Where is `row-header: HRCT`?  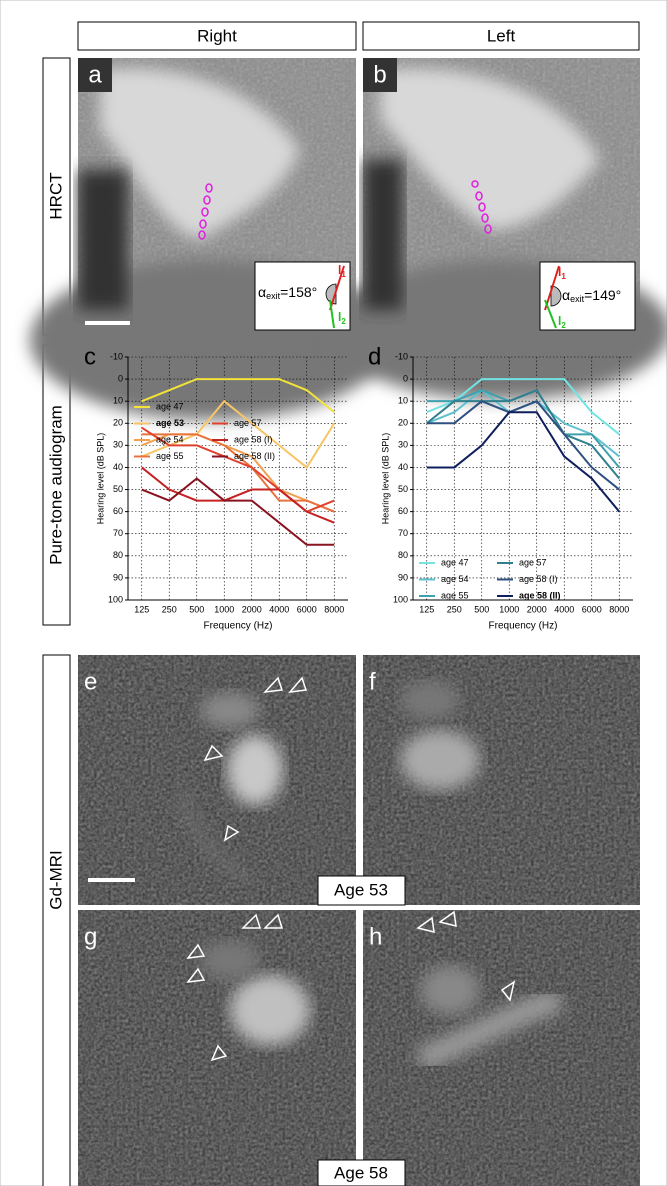 row-header: HRCT is located at coordinates (55, 195).